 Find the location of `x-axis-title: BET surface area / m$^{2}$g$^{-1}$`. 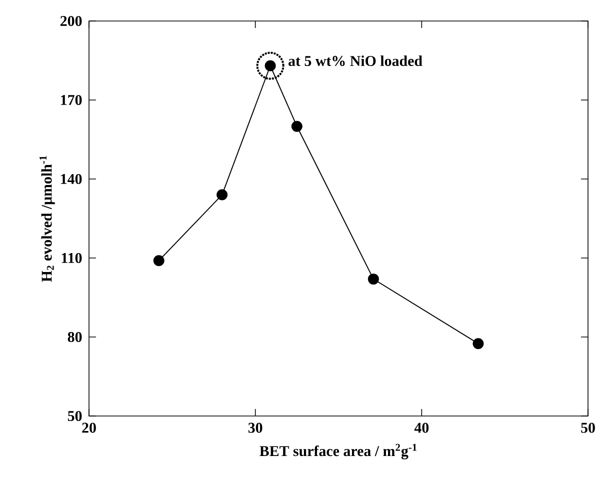

x-axis-title: BET surface area / m$^{2}$g$^{-1}$ is located at coordinates (338, 452).